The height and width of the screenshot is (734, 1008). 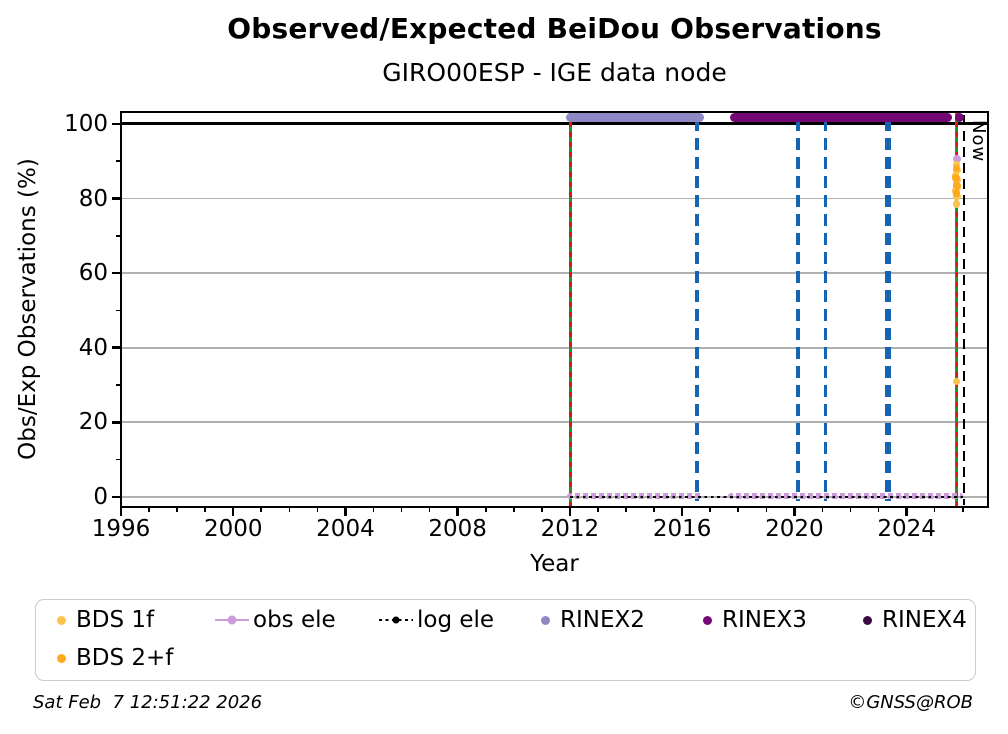 What do you see at coordinates (115, 620) in the screenshot?
I see `legend-label-bds-1f: BDS 1f` at bounding box center [115, 620].